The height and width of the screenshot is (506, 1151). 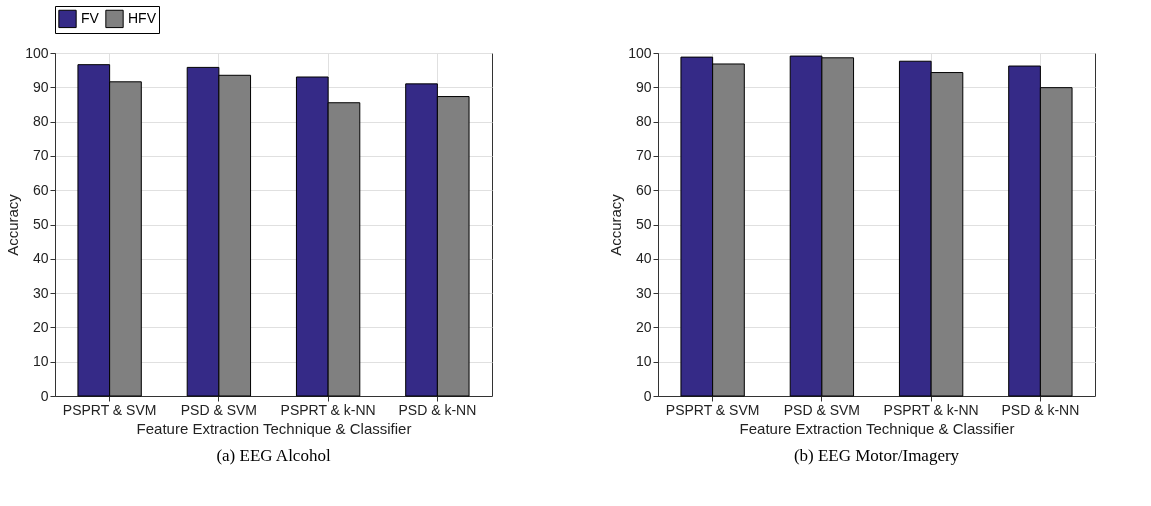 What do you see at coordinates (876, 455) in the screenshot?
I see `text: (b) EEG Motor/Imagery` at bounding box center [876, 455].